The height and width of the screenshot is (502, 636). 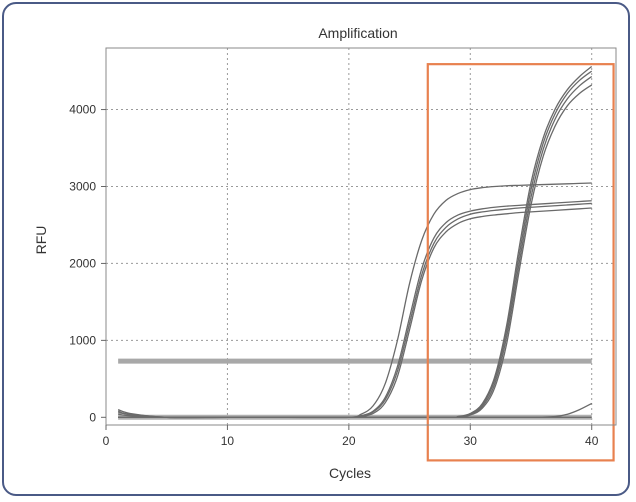 What do you see at coordinates (471, 441) in the screenshot?
I see `x-tick-label: 30` at bounding box center [471, 441].